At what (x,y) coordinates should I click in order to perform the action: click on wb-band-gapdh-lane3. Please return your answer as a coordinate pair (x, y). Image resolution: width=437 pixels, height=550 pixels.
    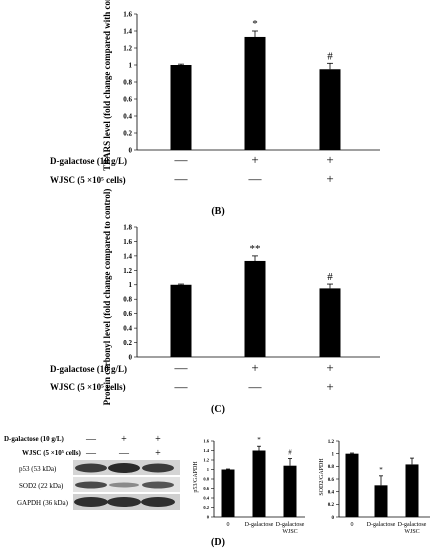
    Looking at the image, I should click on (158, 502).